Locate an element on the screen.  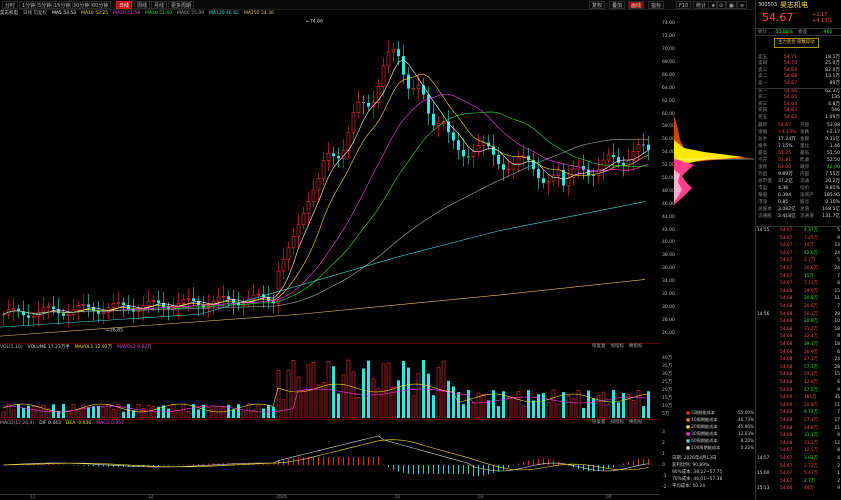
date-label: 2026 is located at coordinates (281, 497).